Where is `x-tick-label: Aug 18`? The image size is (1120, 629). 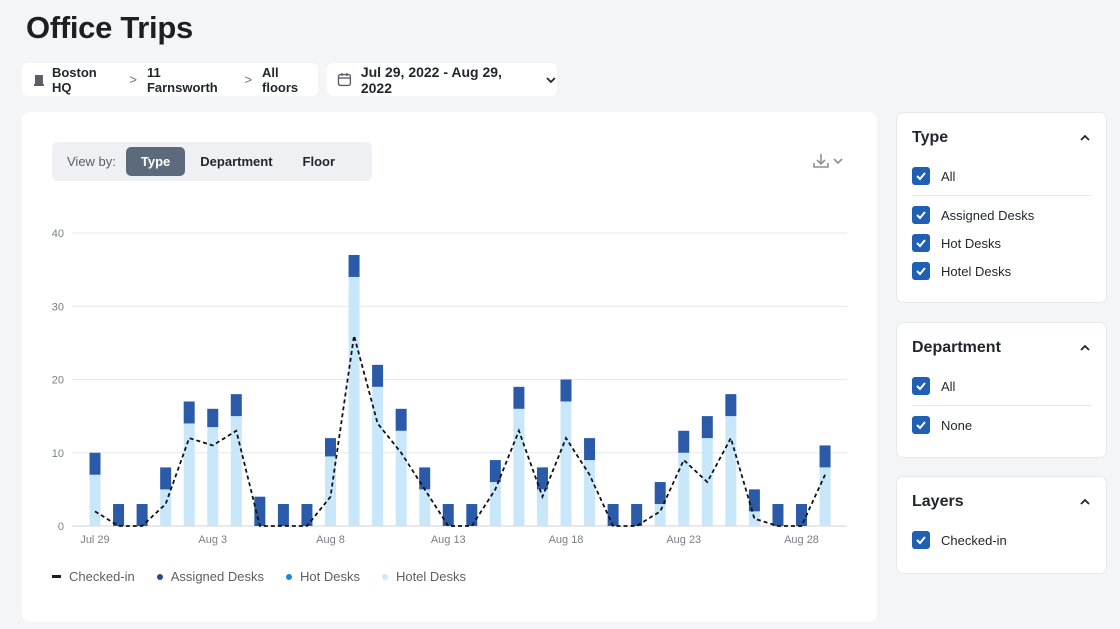 x-tick-label: Aug 18 is located at coordinates (566, 540).